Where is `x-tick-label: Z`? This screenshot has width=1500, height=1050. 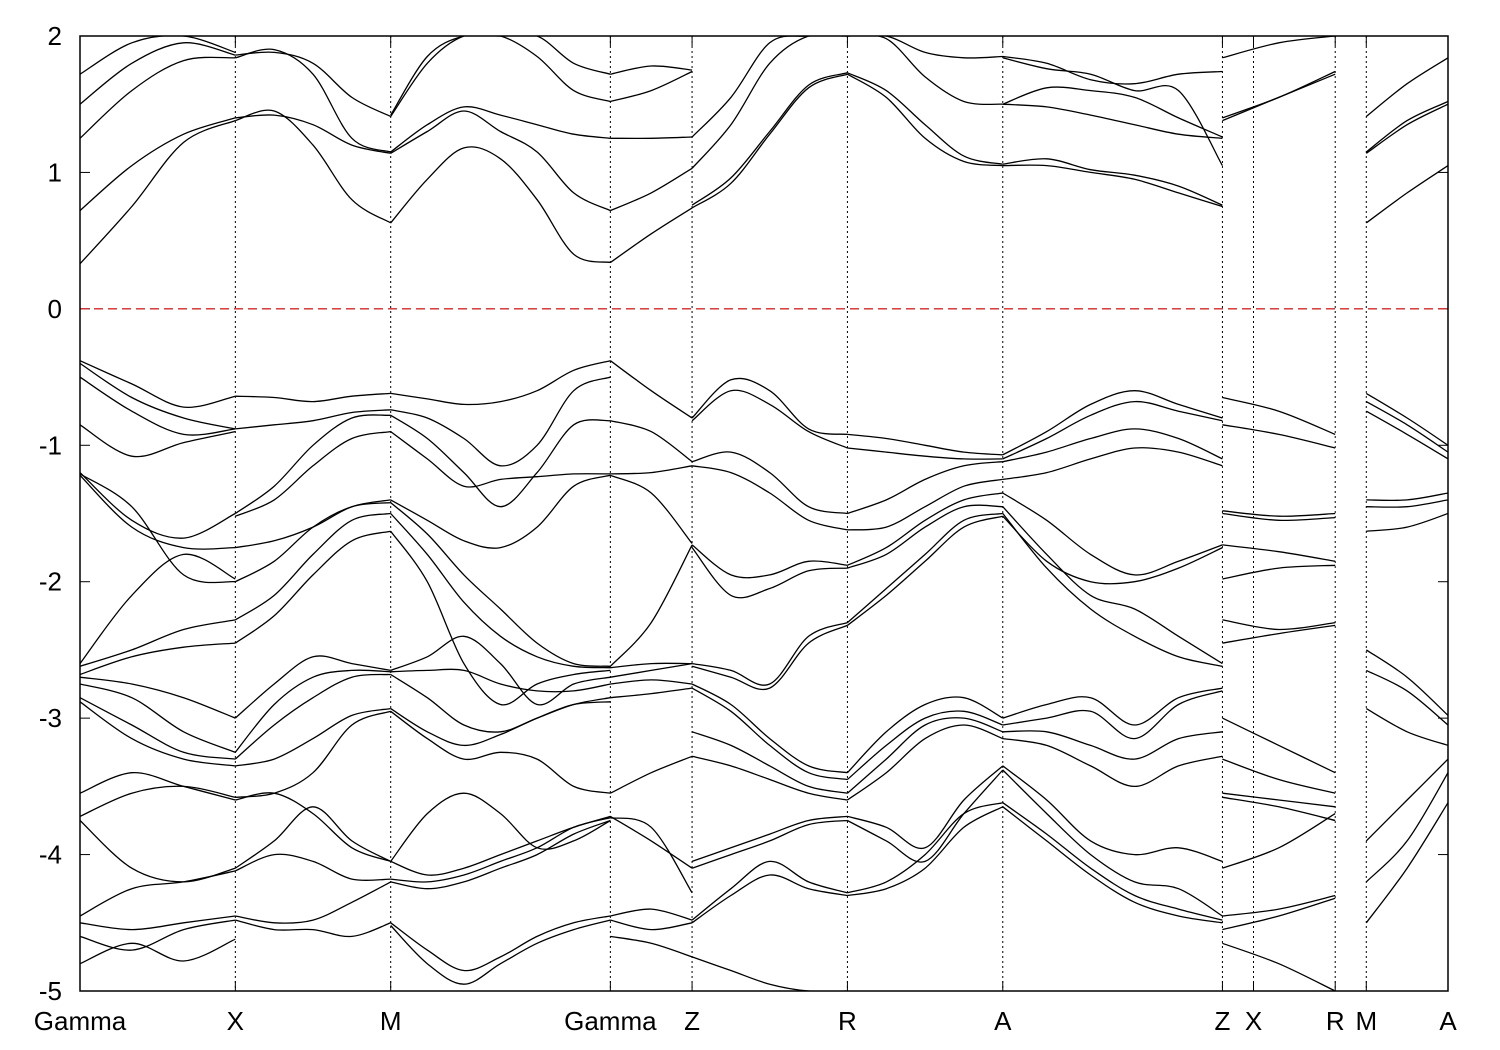 x-tick-label: Z is located at coordinates (1222, 1021).